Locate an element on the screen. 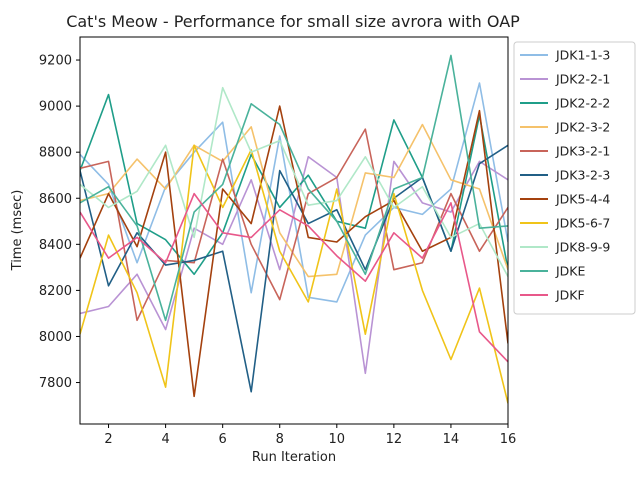 Image resolution: width=640 pixels, height=480 pixels. x-tick-label: 8 is located at coordinates (280, 439).